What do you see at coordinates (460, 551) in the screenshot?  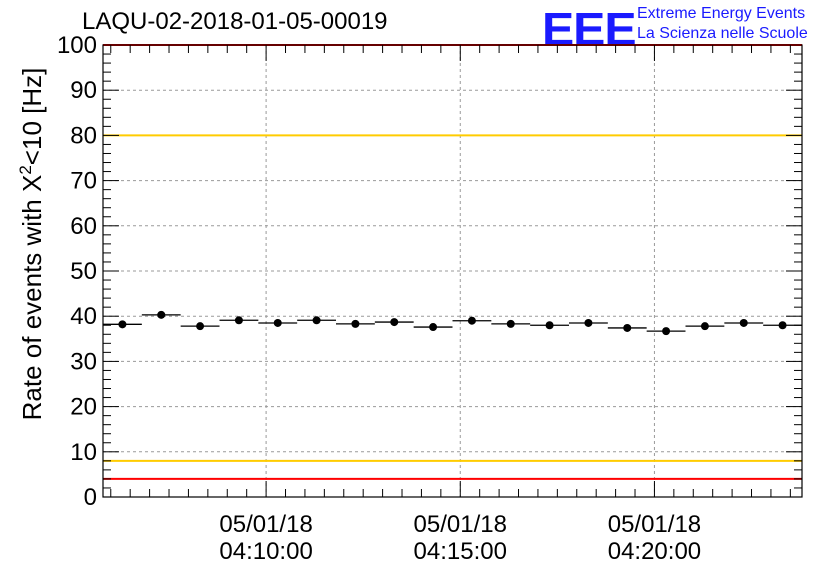 I see `x-tick-label-time: 04:15:00` at bounding box center [460, 551].